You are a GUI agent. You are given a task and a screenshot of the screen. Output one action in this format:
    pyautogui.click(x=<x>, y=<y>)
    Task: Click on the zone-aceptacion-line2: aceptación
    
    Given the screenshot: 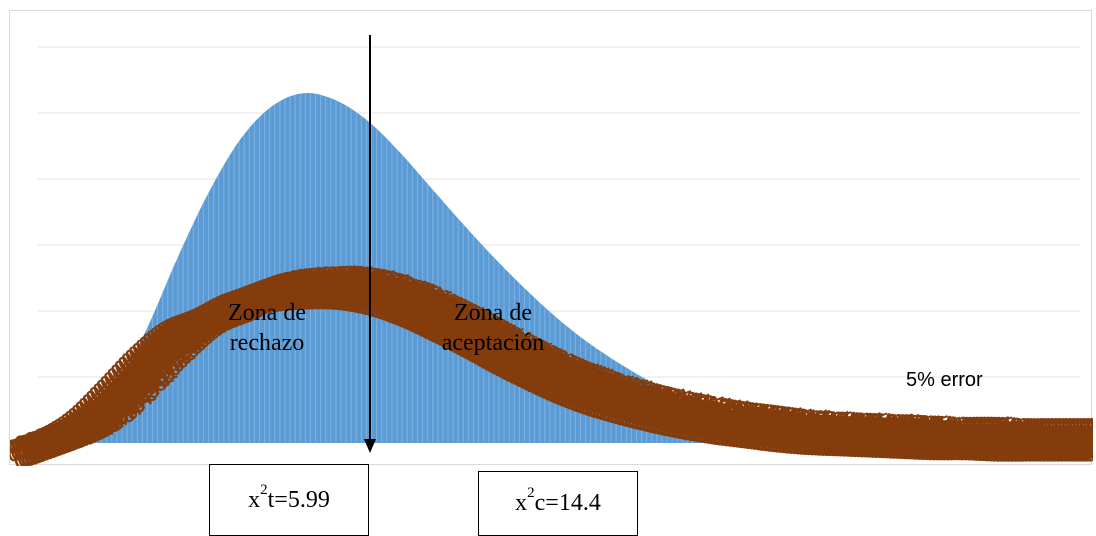 What is the action you would take?
    pyautogui.click(x=493, y=343)
    